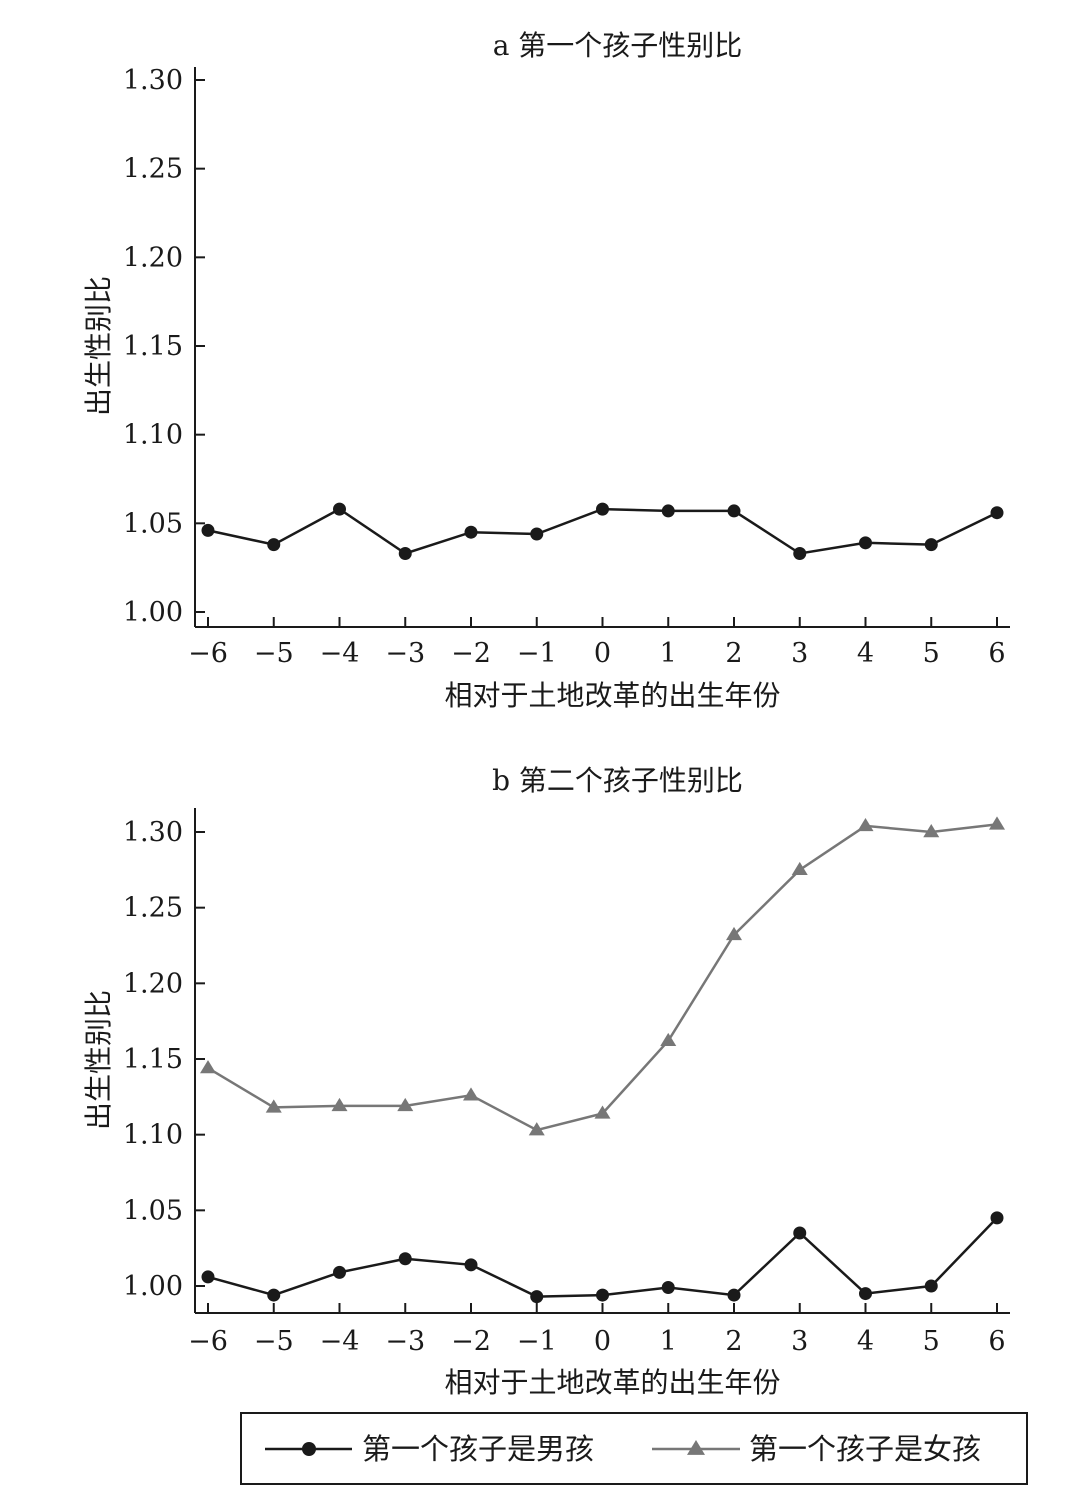  I want to click on legend-box, so click(634, 1448).